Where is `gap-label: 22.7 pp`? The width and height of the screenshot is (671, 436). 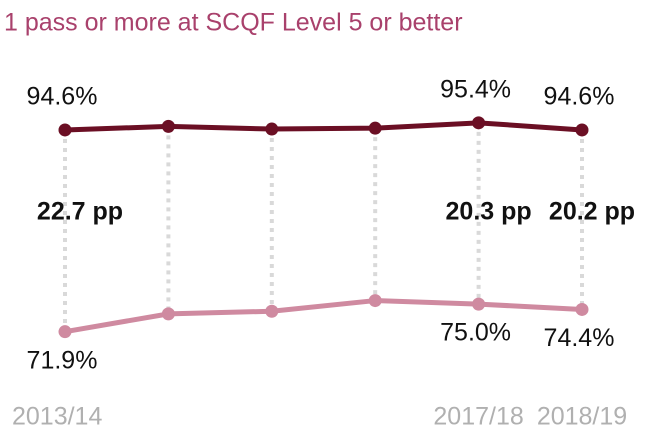 gap-label: 22.7 pp is located at coordinates (80, 212).